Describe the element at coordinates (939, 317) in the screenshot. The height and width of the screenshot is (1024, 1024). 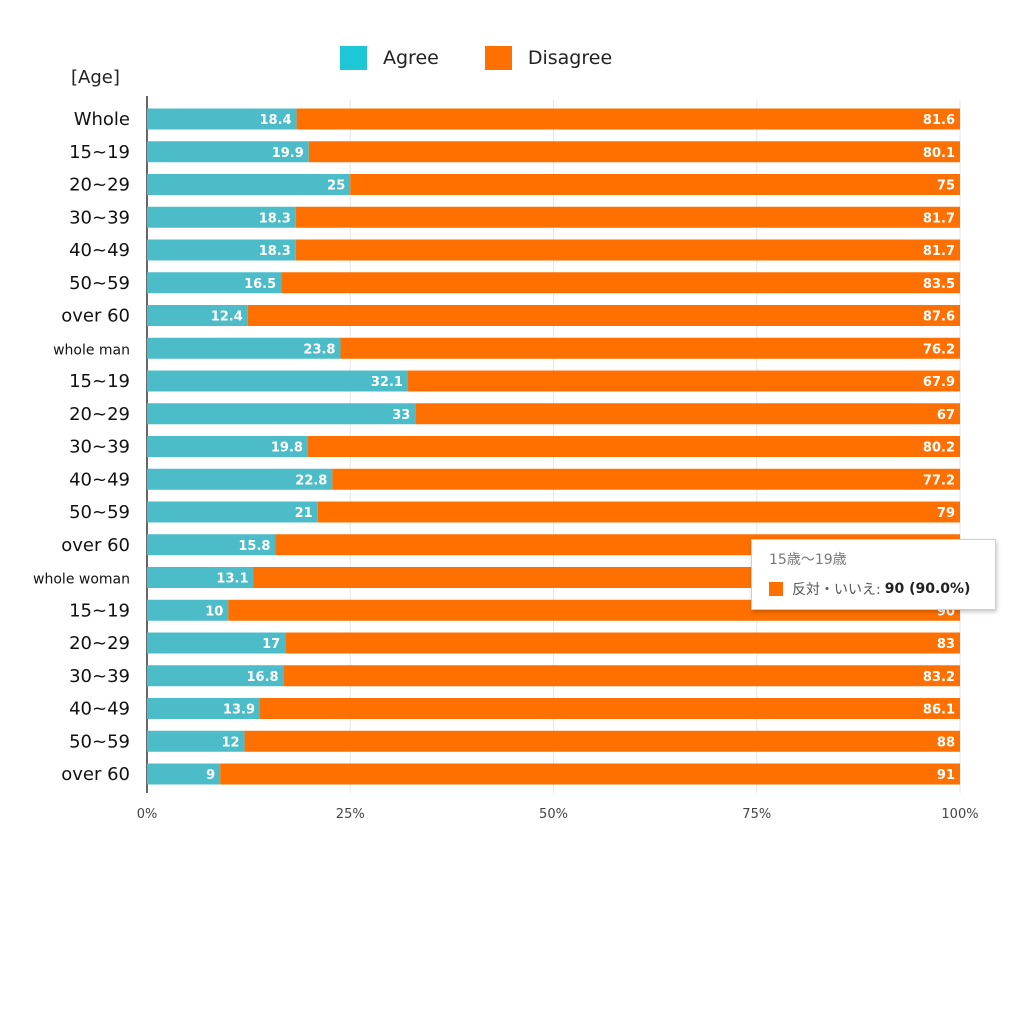
I see `data-label-disagree: 87.6` at that location.